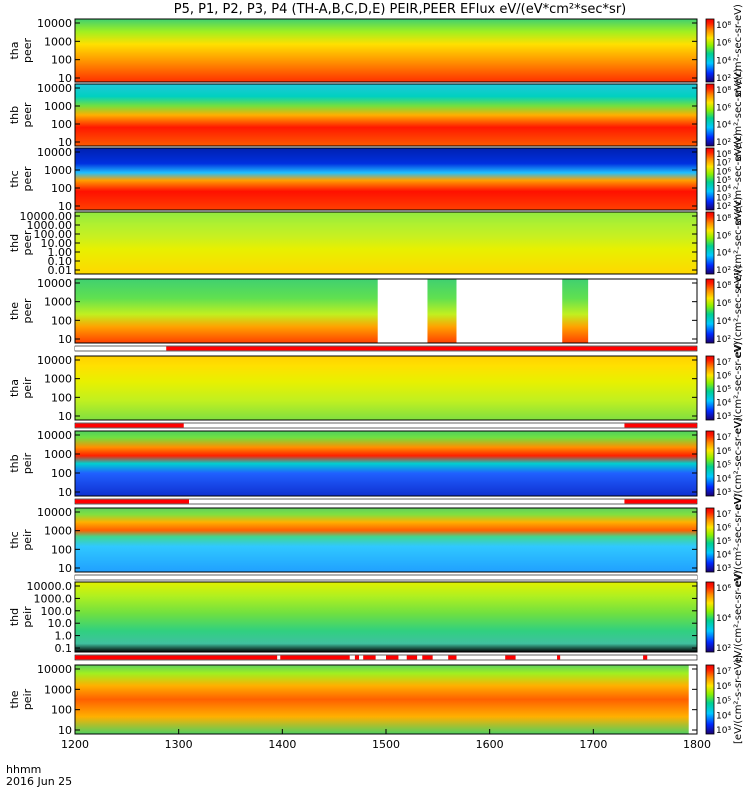 Image resolution: width=750 pixels, height=800 pixels. Describe the element at coordinates (738, 699) in the screenshot. I see `colorbar-label: [eV/(cm²-s-sr-eV)]` at that location.